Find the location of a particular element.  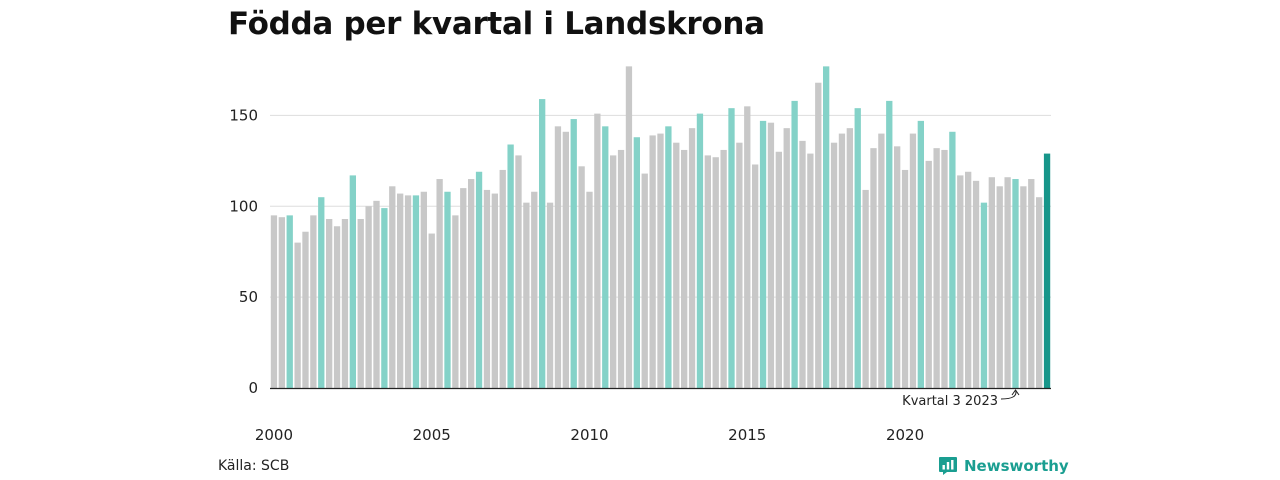

newsworthy-logo: Newsworthy is located at coordinates (1003, 466).